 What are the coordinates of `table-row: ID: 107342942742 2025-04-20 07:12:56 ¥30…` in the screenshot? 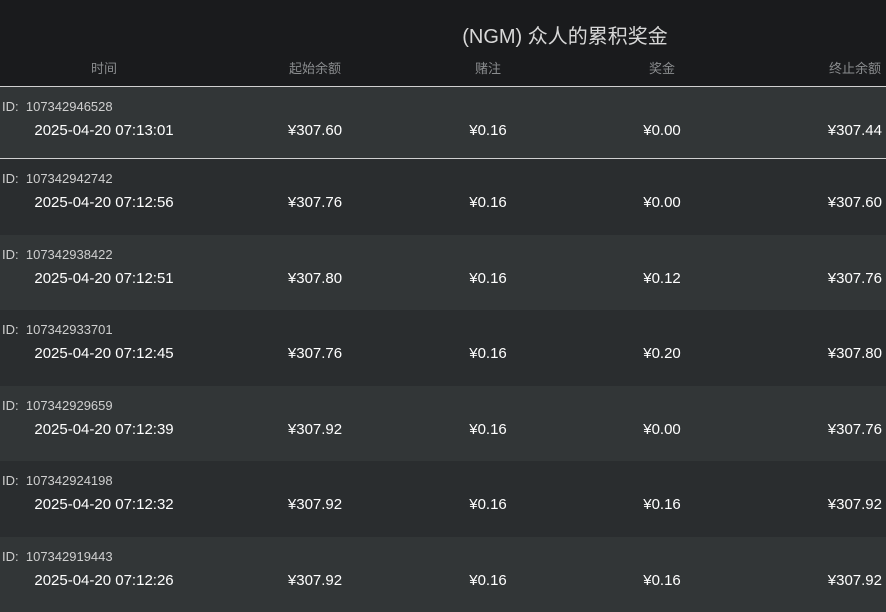 It's located at (443, 197).